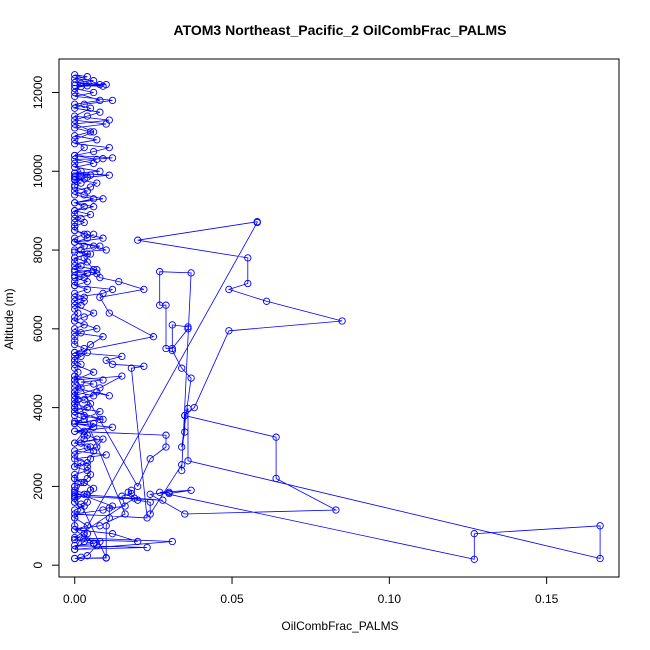 The width and height of the screenshot is (650, 650). What do you see at coordinates (311, 591) in the screenshot?
I see `x-axis: 0.00 0.05 0.10 0.15` at bounding box center [311, 591].